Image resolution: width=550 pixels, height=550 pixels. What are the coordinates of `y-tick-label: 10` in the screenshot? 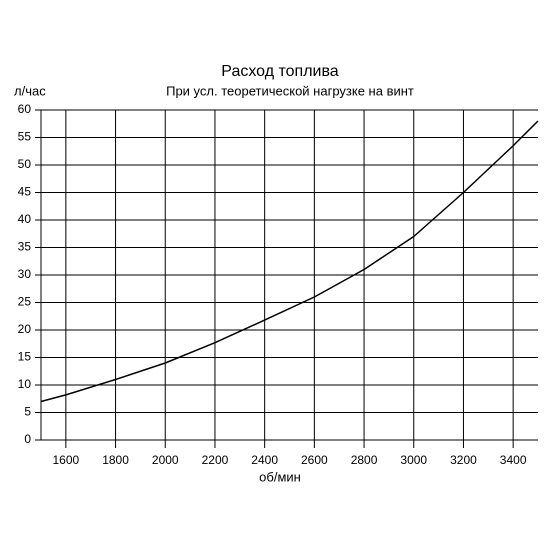 It's located at (25, 384).